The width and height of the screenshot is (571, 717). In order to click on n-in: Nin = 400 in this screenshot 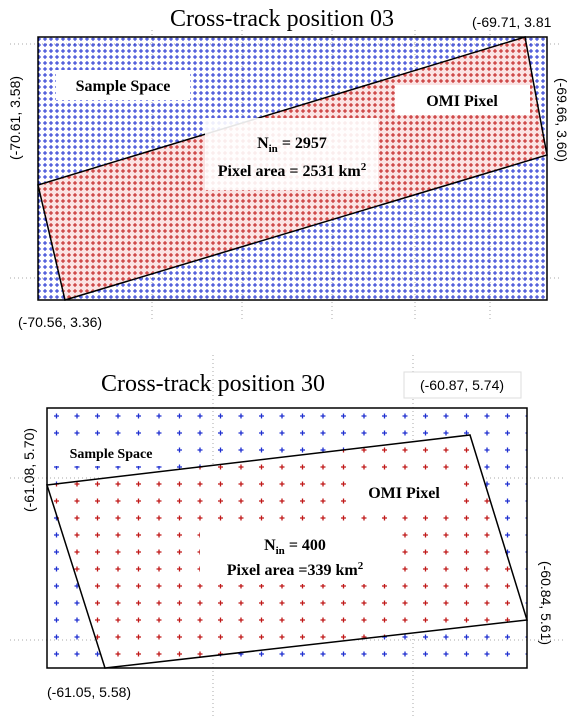, I will do `click(295, 547)`.